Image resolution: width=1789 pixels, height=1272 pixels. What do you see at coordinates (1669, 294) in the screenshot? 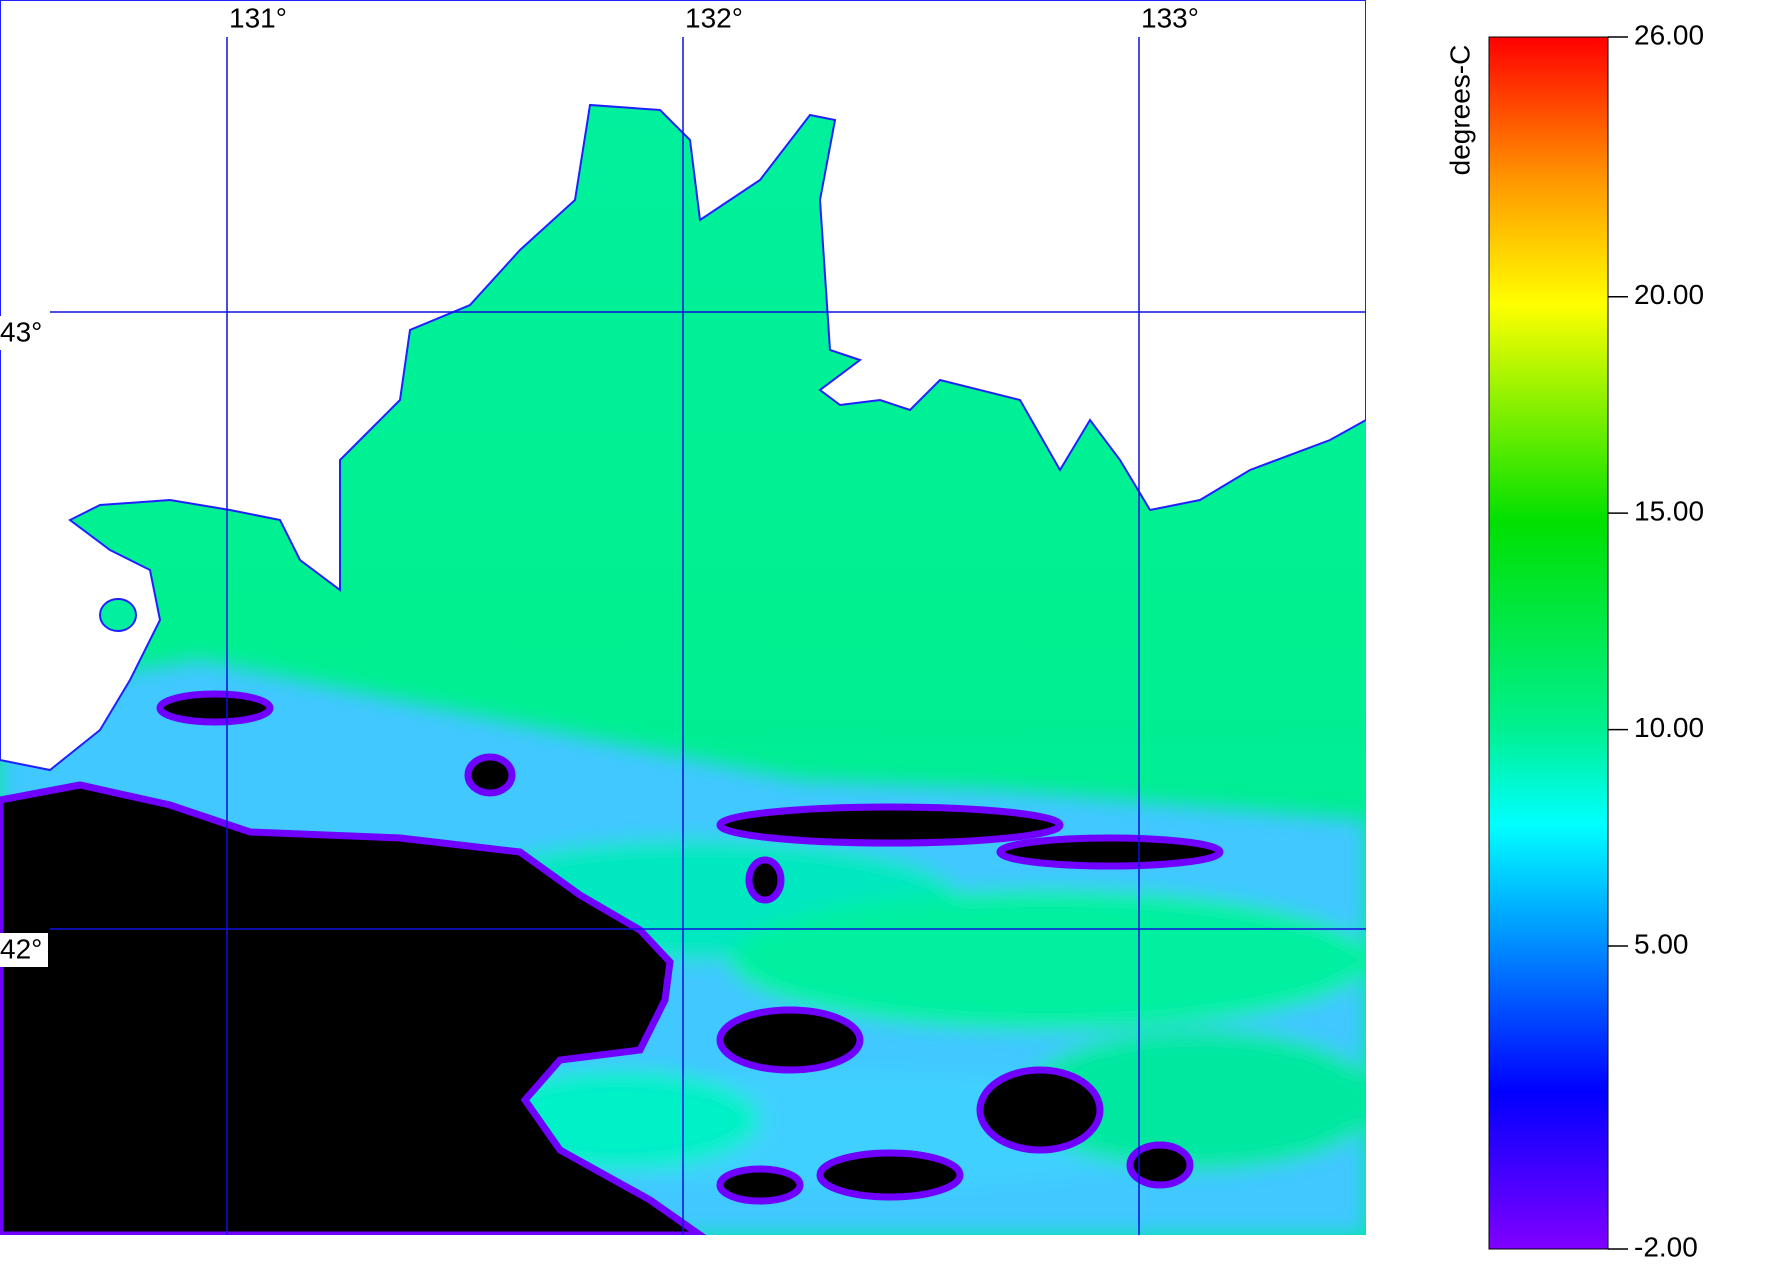
I see `colorbar-tick-label: 20.00` at bounding box center [1669, 294].